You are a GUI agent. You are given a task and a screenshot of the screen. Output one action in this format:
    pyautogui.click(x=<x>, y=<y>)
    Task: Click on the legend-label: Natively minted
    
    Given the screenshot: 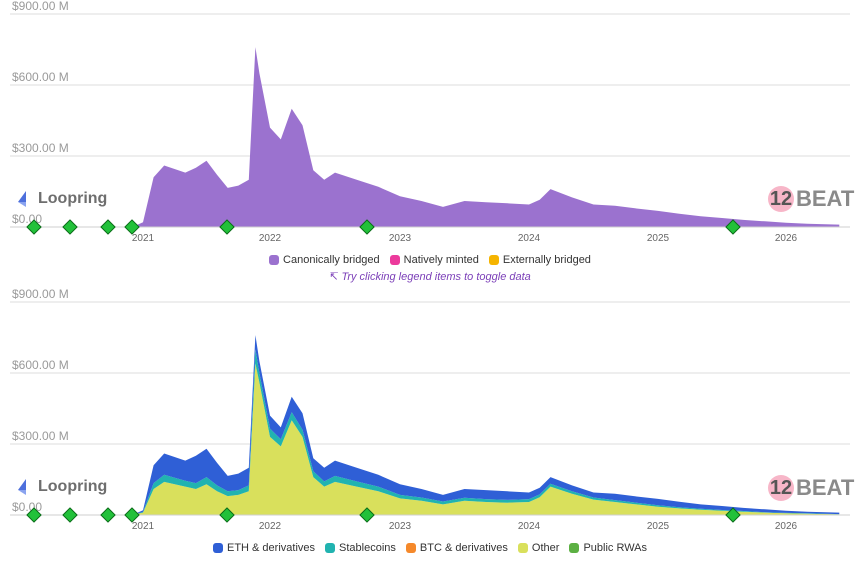 What is the action you would take?
    pyautogui.click(x=441, y=260)
    